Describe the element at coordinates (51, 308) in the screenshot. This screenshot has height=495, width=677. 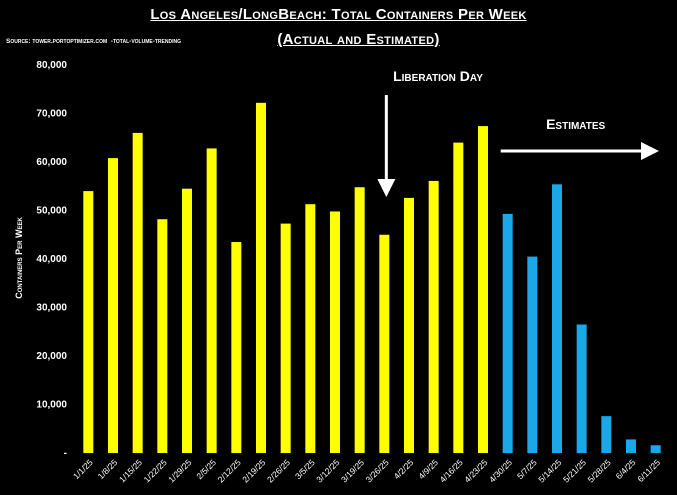
I see `y-tick-label: 30,000` at that location.